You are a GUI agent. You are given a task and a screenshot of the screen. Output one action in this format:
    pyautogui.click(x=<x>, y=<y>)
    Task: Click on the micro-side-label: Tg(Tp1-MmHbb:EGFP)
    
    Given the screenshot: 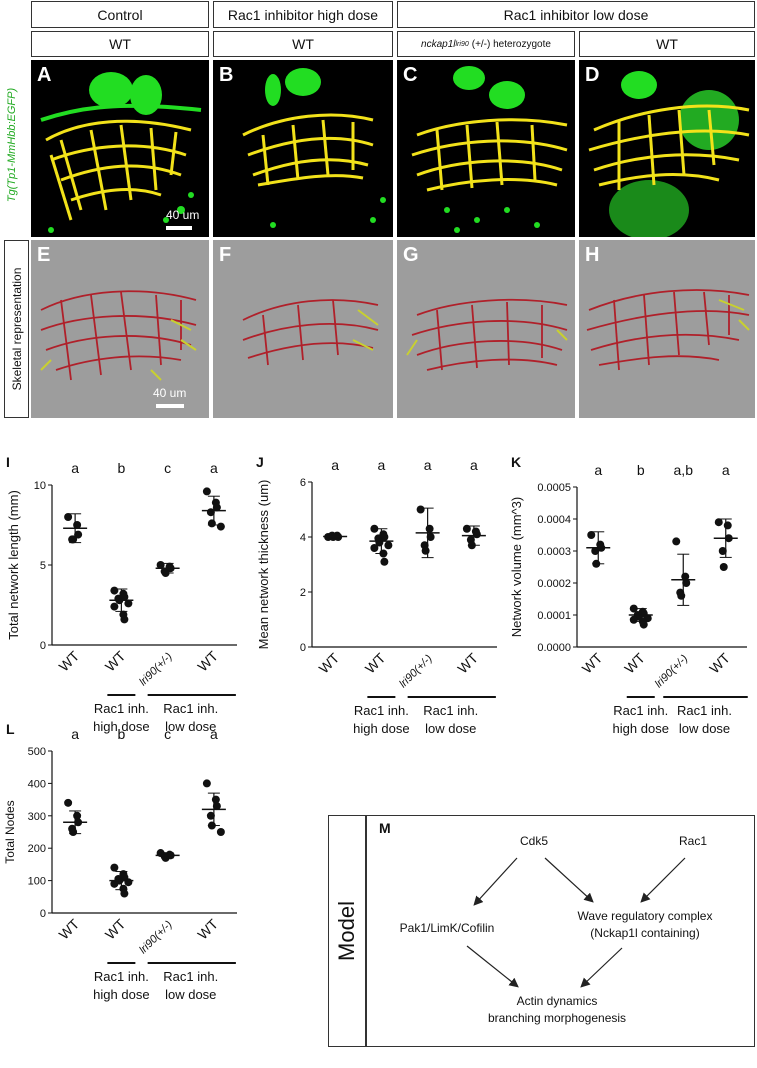 What is the action you would take?
    pyautogui.click(x=13, y=145)
    